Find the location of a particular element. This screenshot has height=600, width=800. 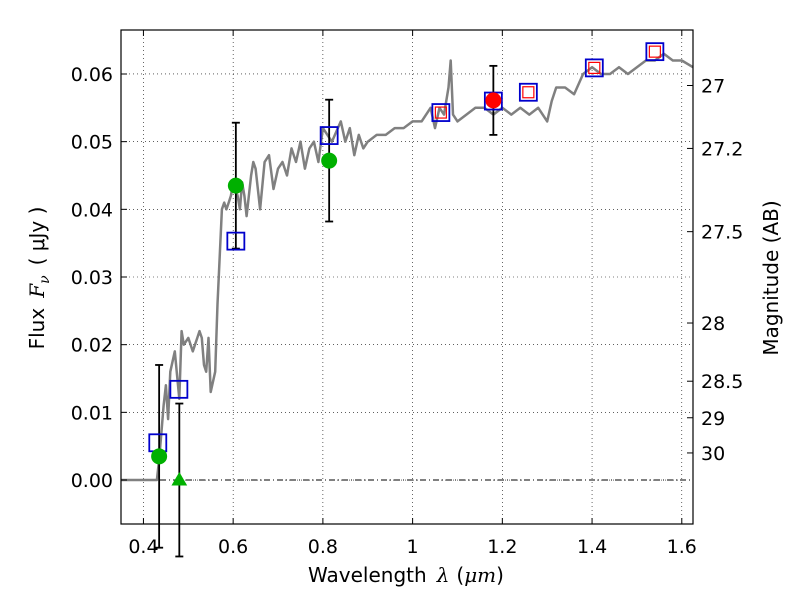

x-tick-label-0: 0.4 is located at coordinates (143, 547).